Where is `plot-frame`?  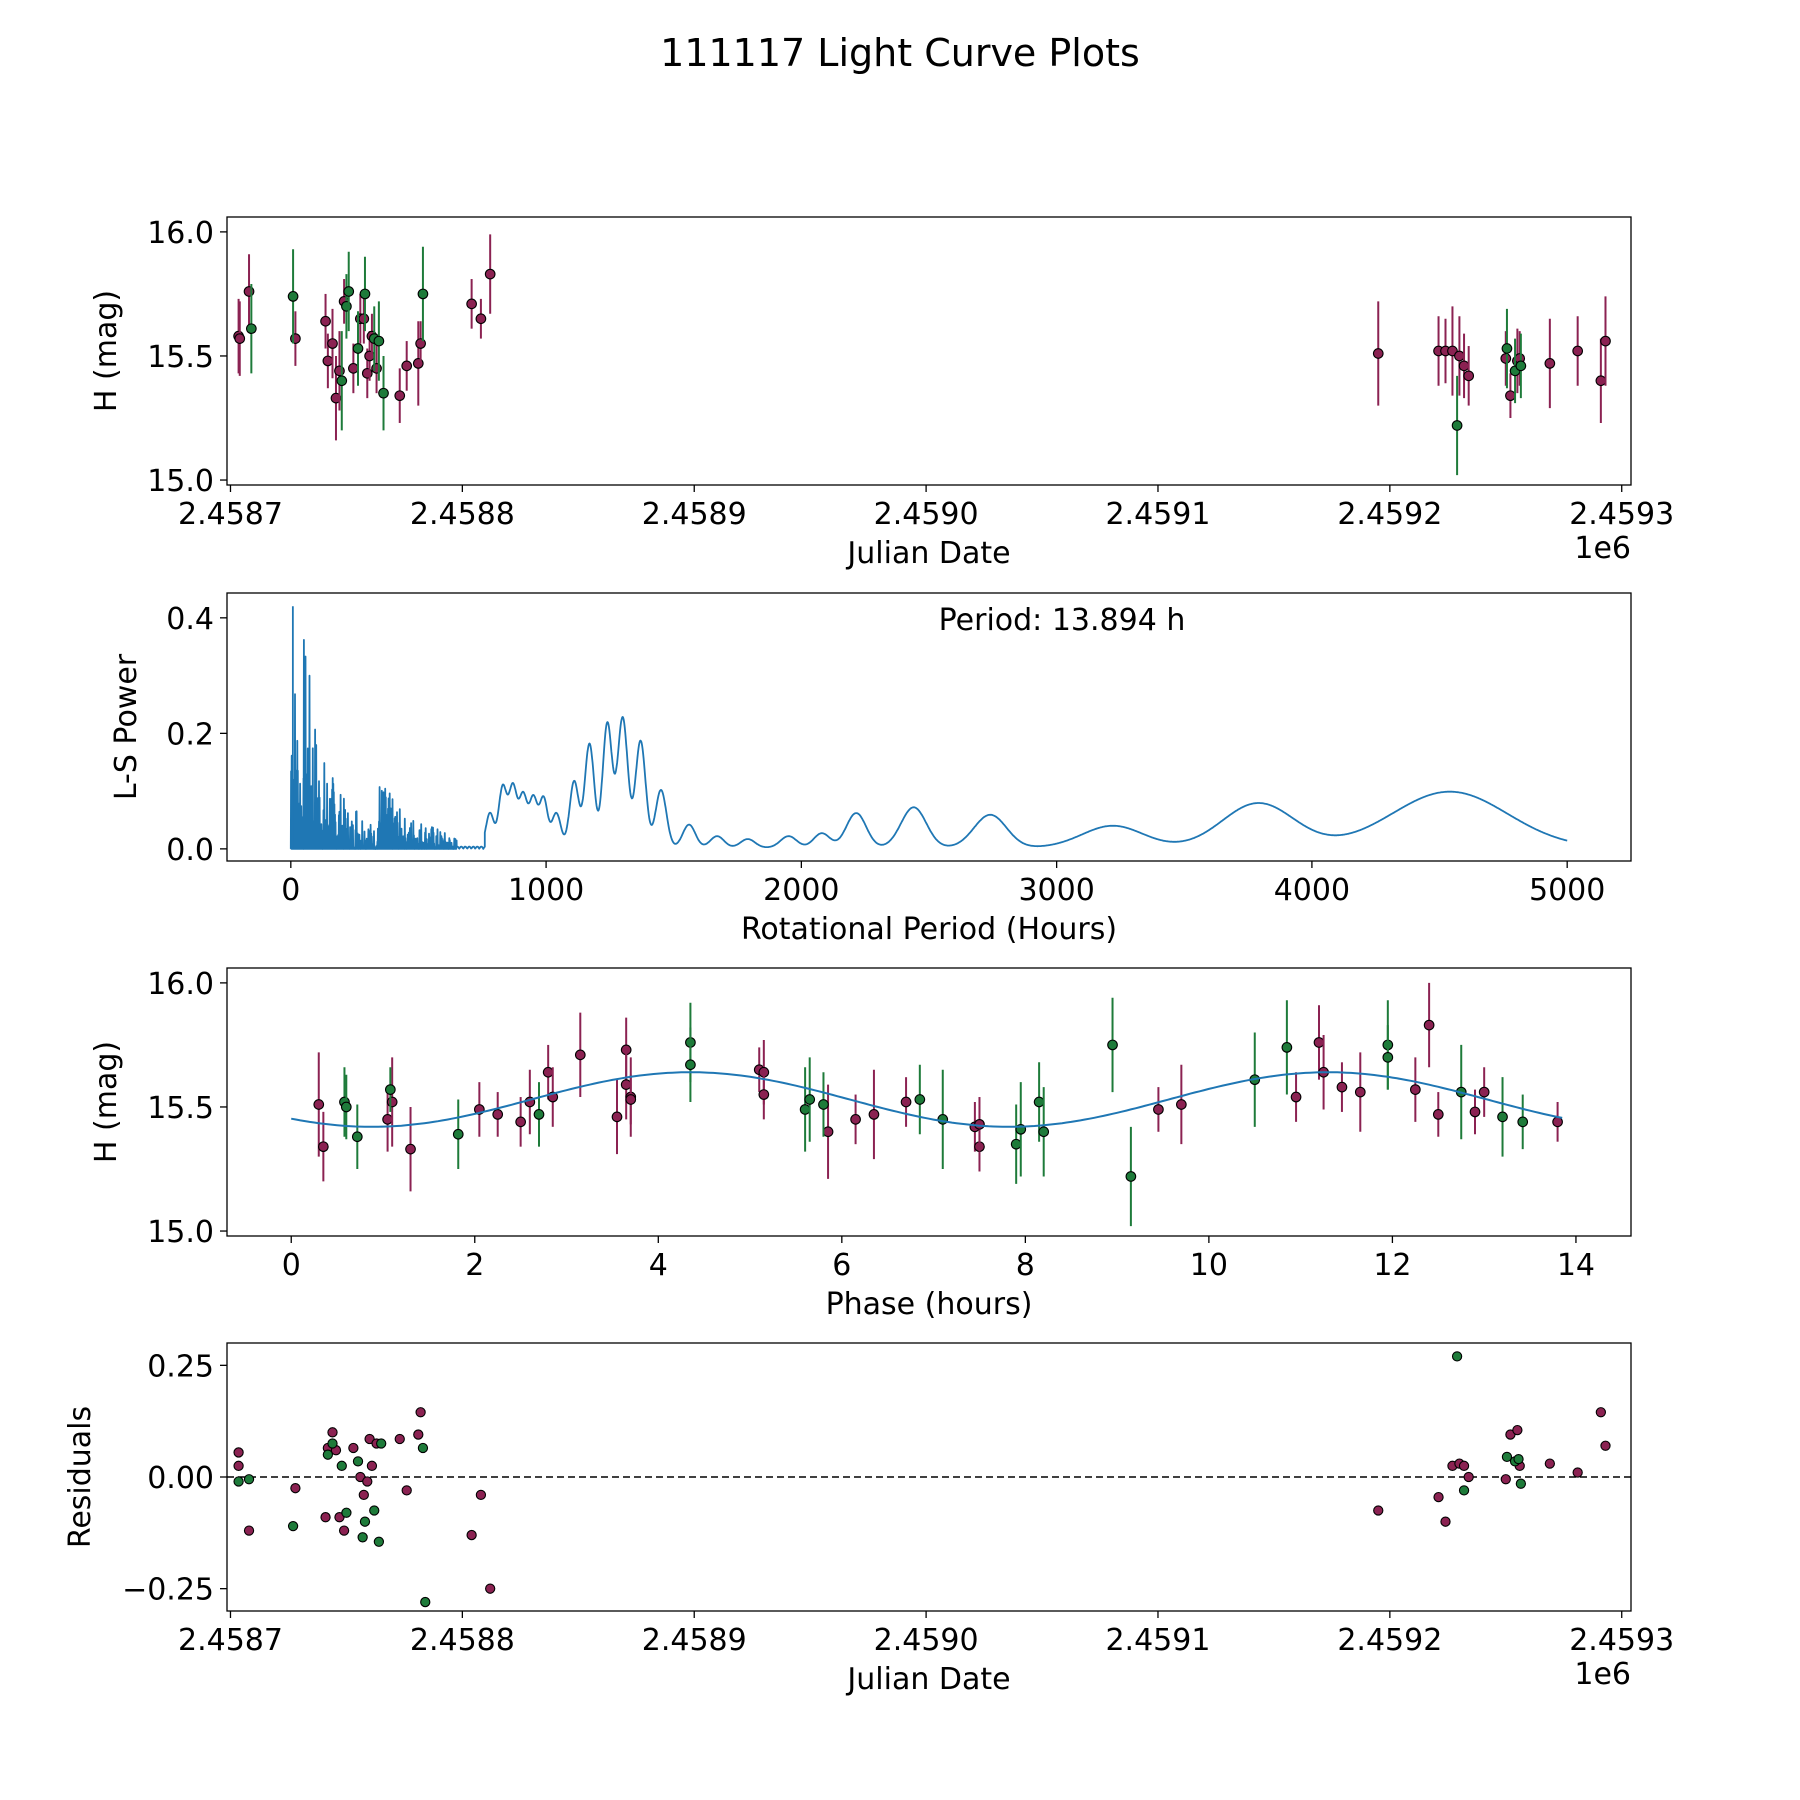 plot-frame is located at coordinates (929, 1102).